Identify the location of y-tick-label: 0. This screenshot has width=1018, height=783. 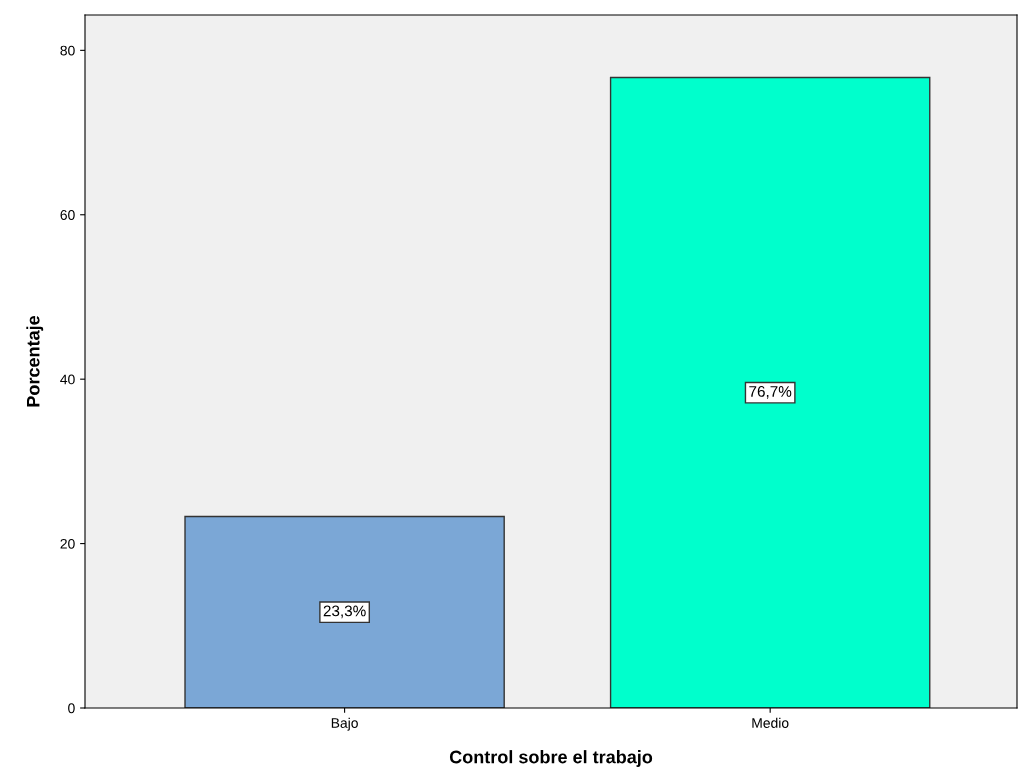
(71, 708).